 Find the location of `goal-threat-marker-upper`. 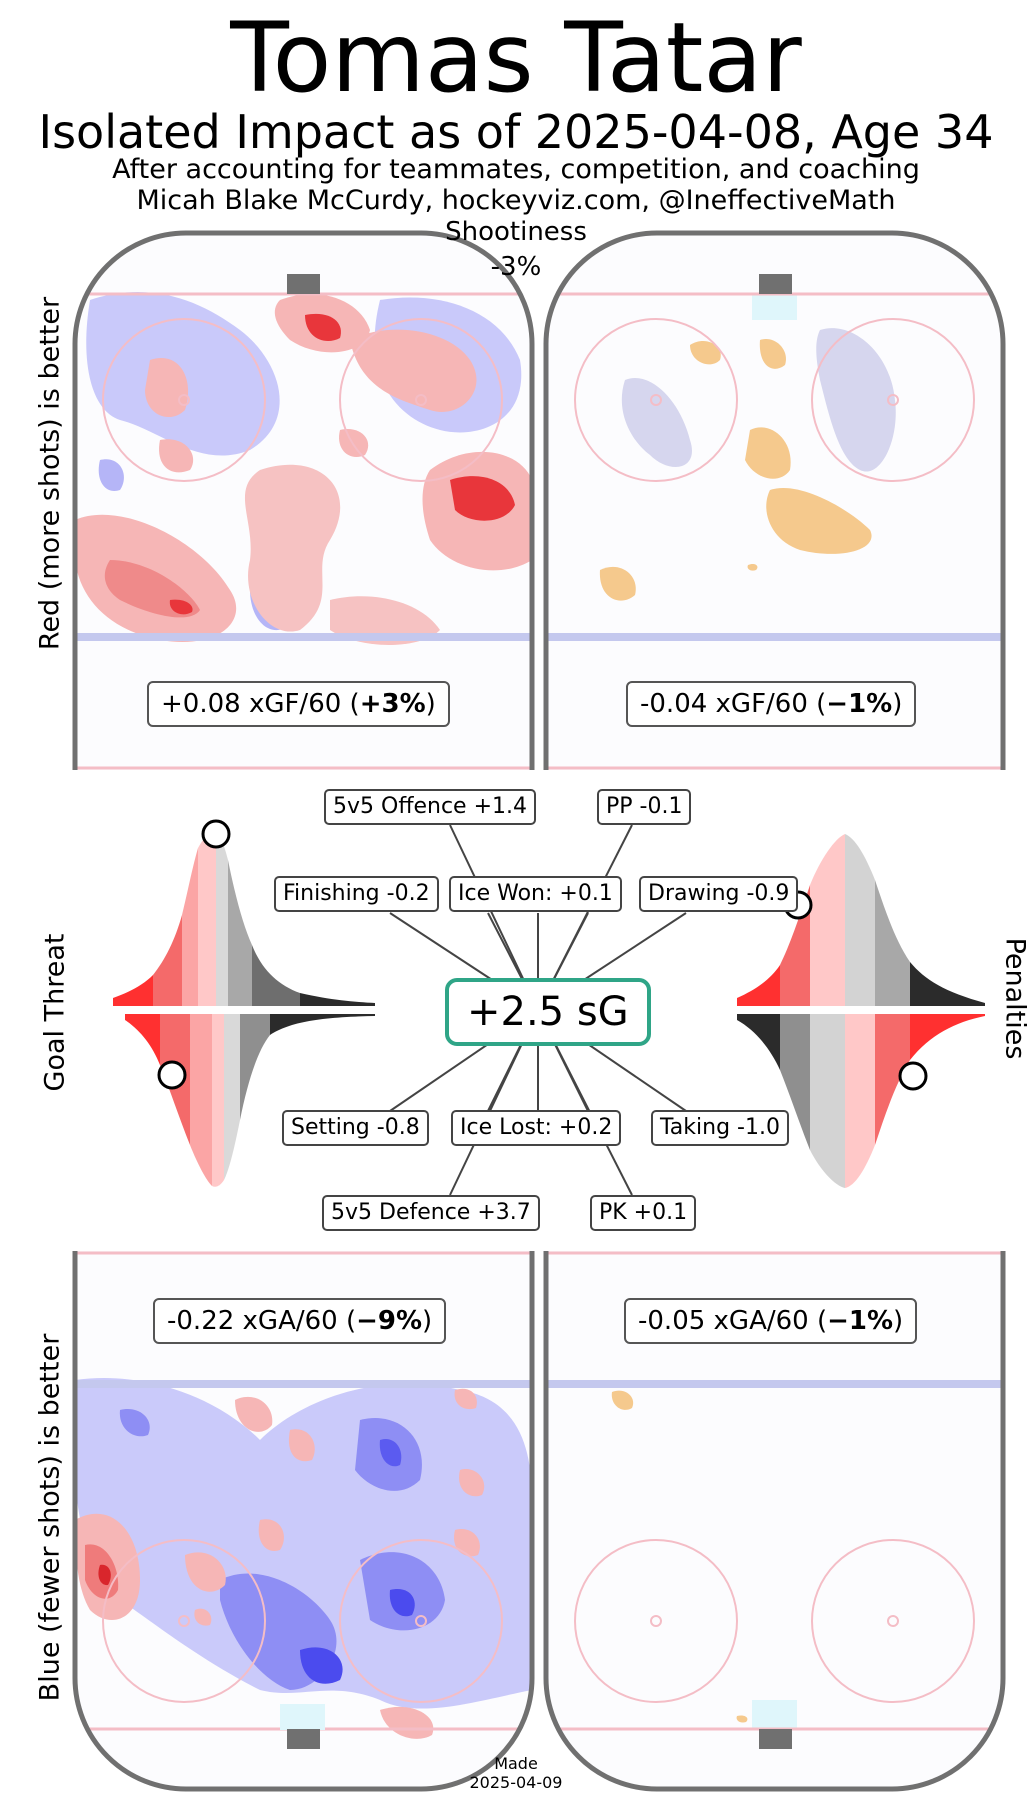

goal-threat-marker-upper is located at coordinates (216, 834).